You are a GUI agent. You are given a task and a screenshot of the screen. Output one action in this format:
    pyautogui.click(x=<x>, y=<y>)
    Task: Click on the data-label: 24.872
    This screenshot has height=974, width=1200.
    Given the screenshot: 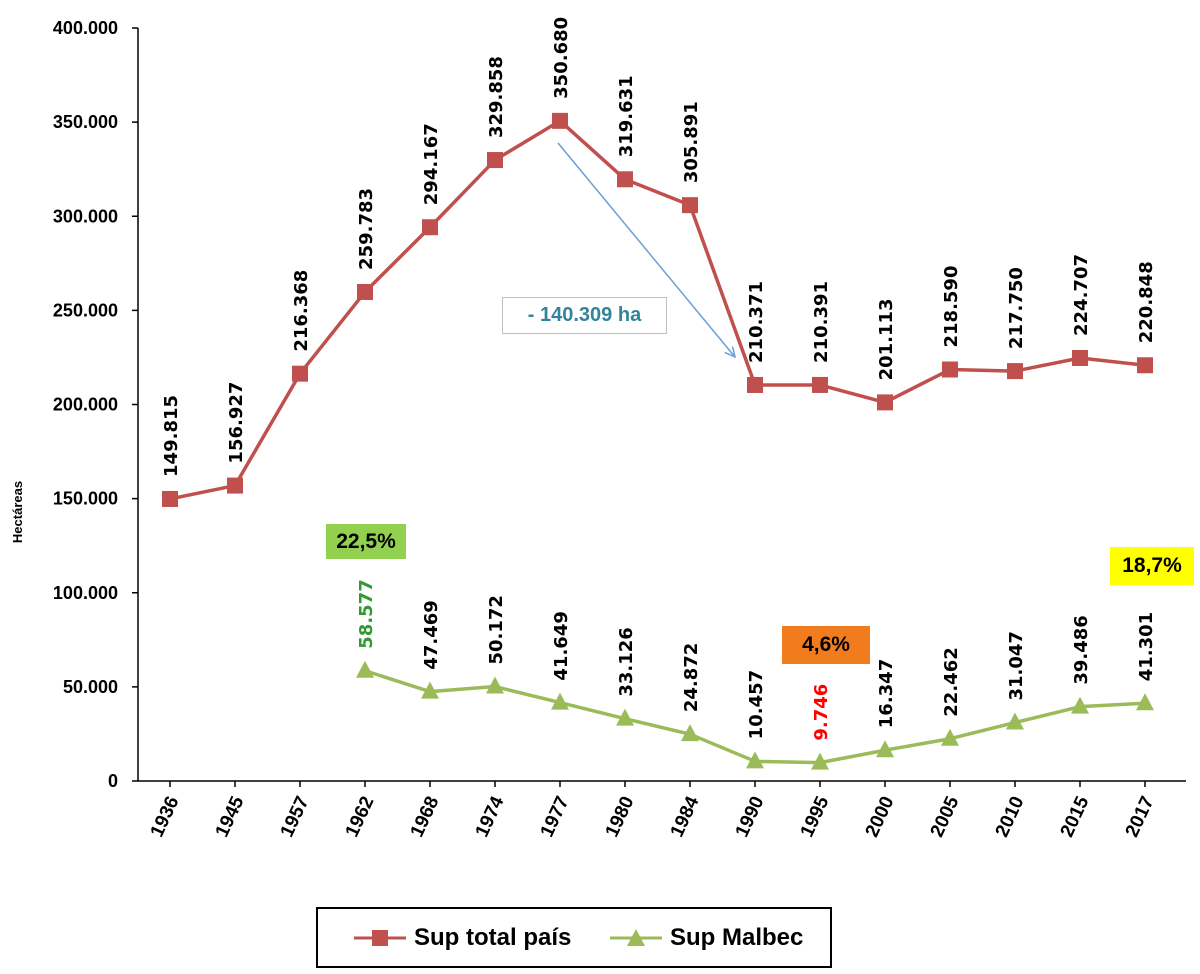 What is the action you would take?
    pyautogui.click(x=691, y=677)
    